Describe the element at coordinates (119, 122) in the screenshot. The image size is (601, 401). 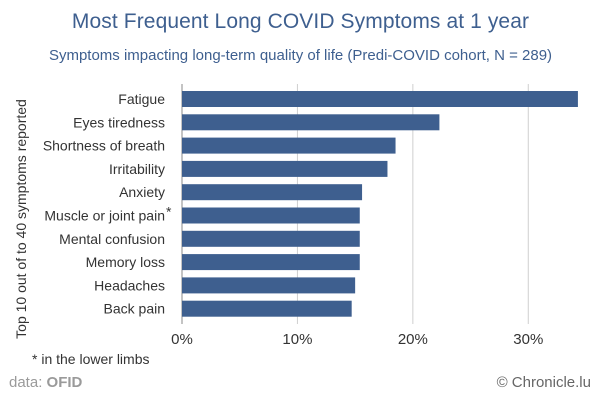
I see `category-label: Eyes tiredness` at that location.